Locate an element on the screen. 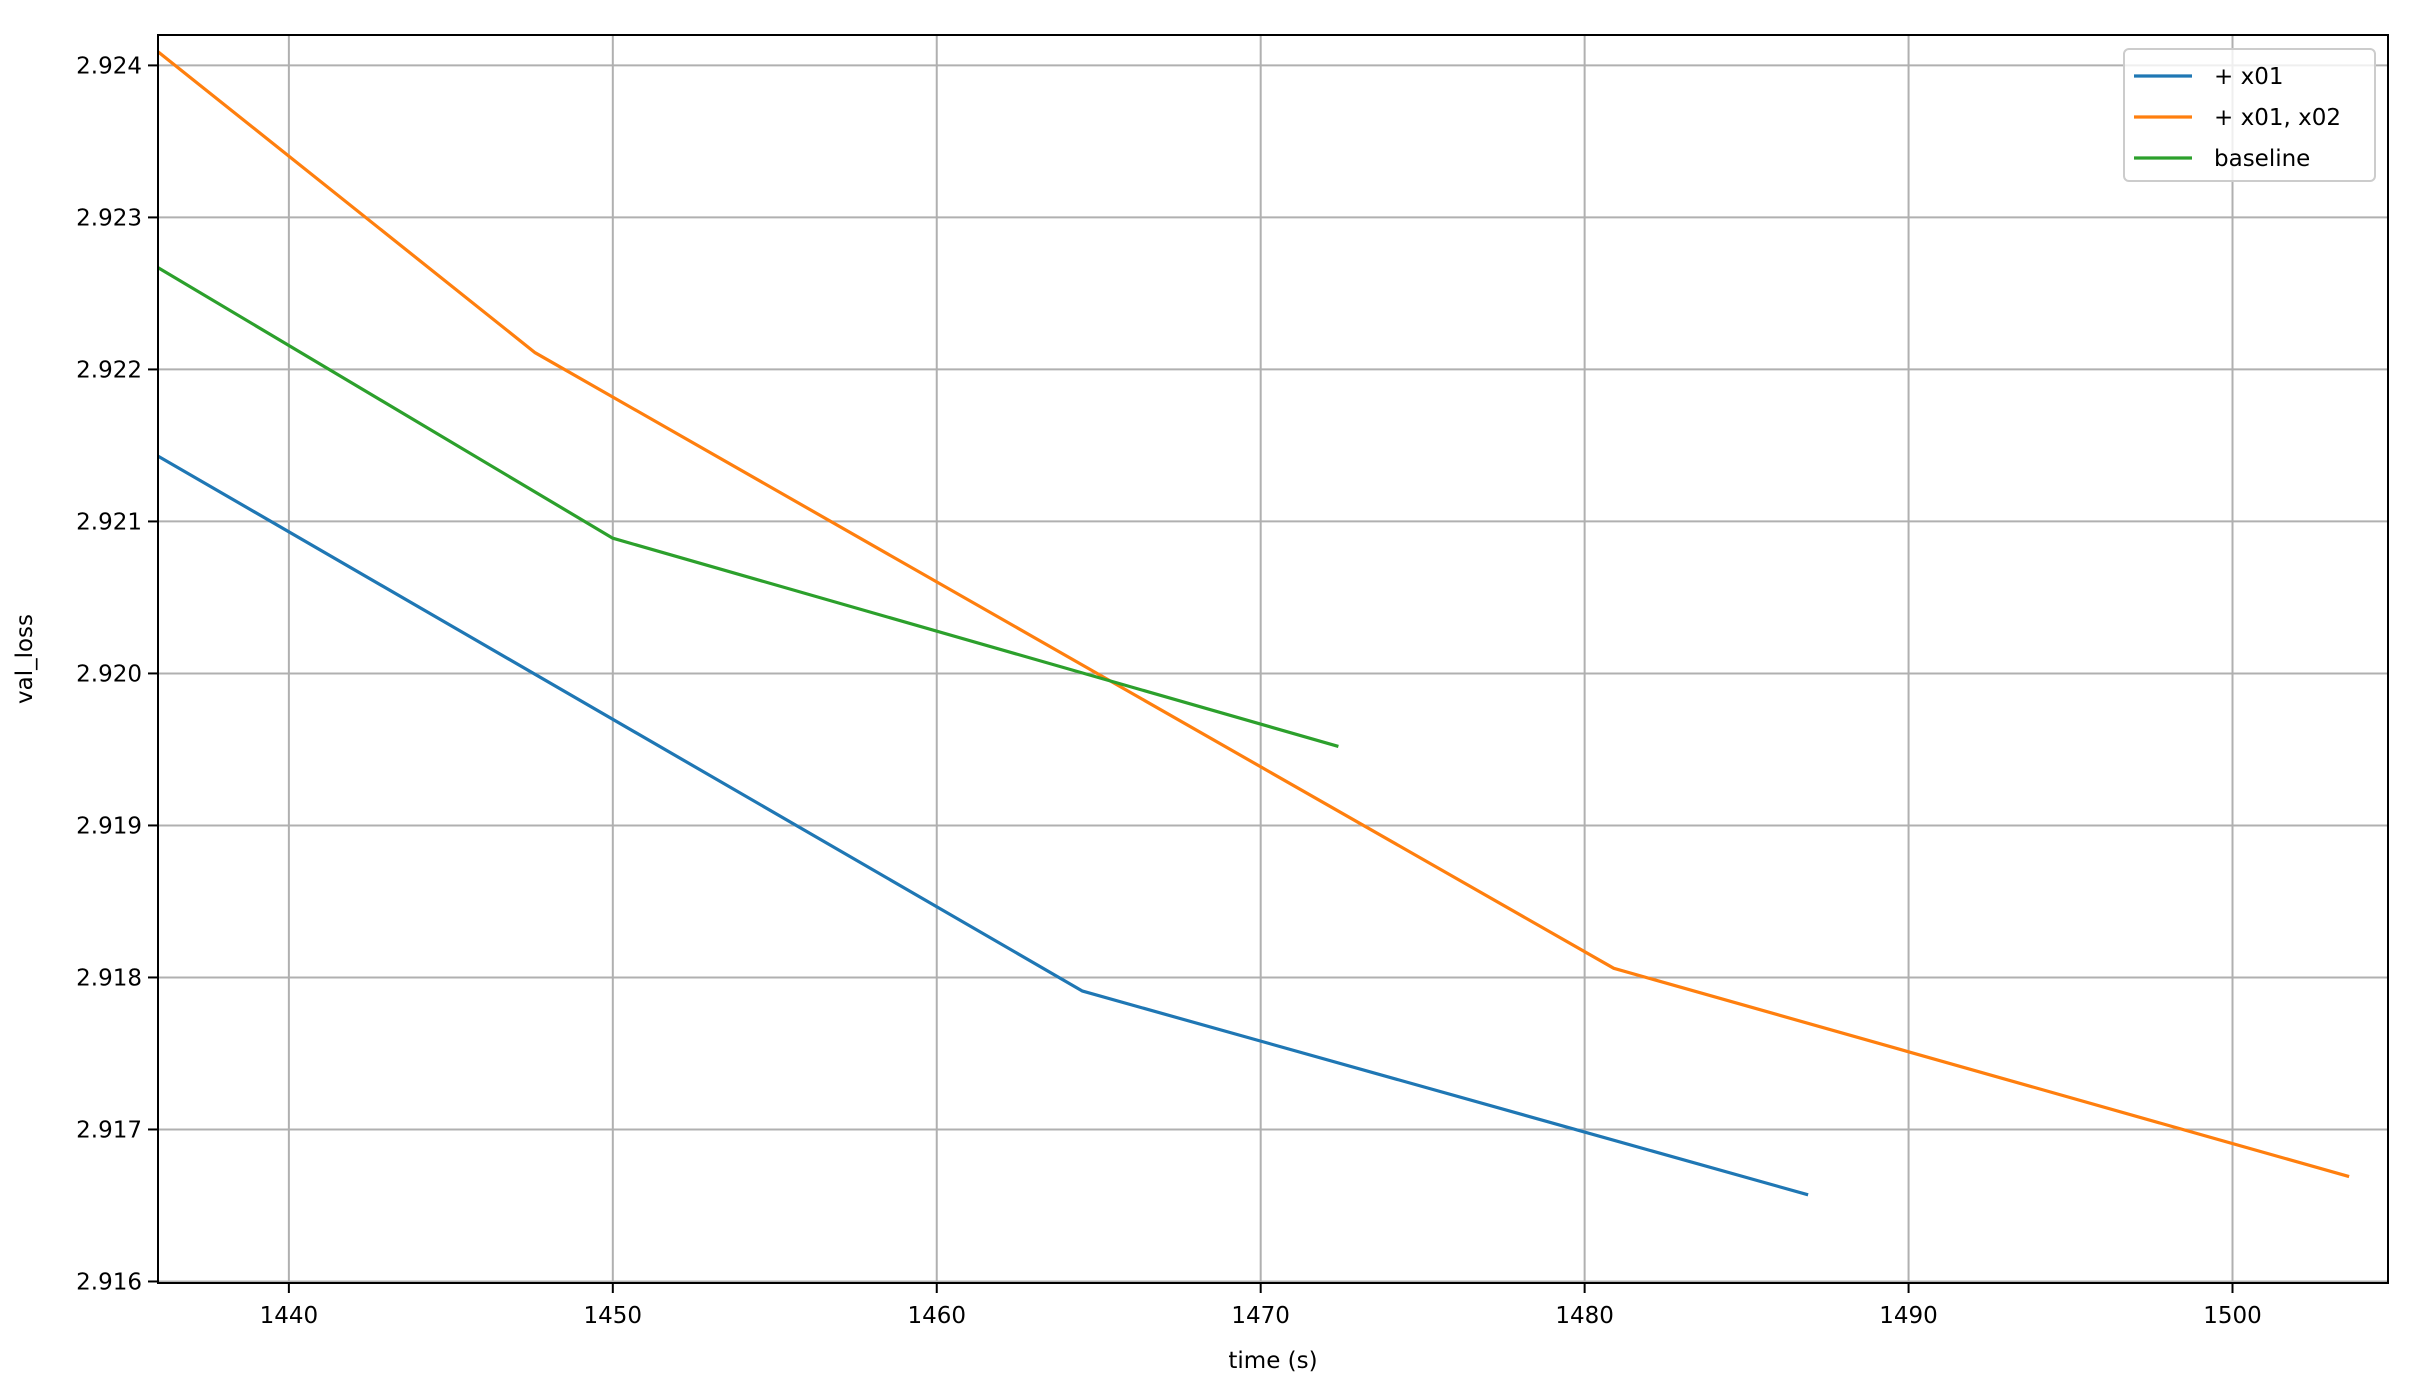 This screenshot has width=2410, height=1382. y-tick-label: 2.917 is located at coordinates (109, 1130).